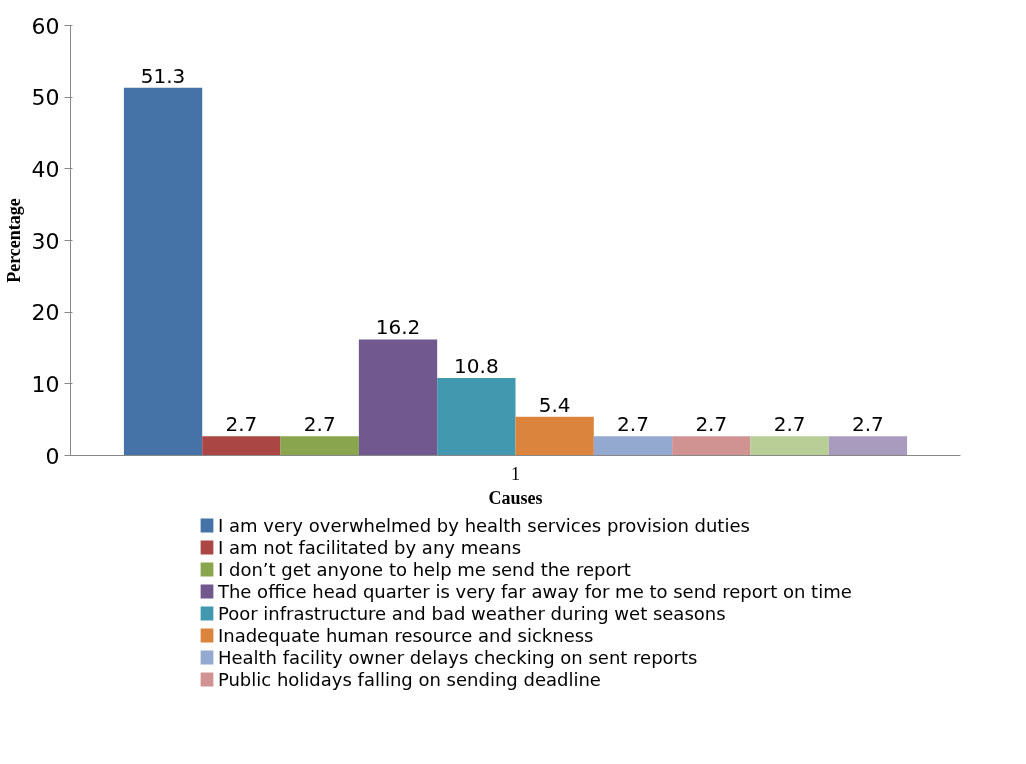  What do you see at coordinates (45, 241) in the screenshot?
I see `y-tick-label: 30` at bounding box center [45, 241].